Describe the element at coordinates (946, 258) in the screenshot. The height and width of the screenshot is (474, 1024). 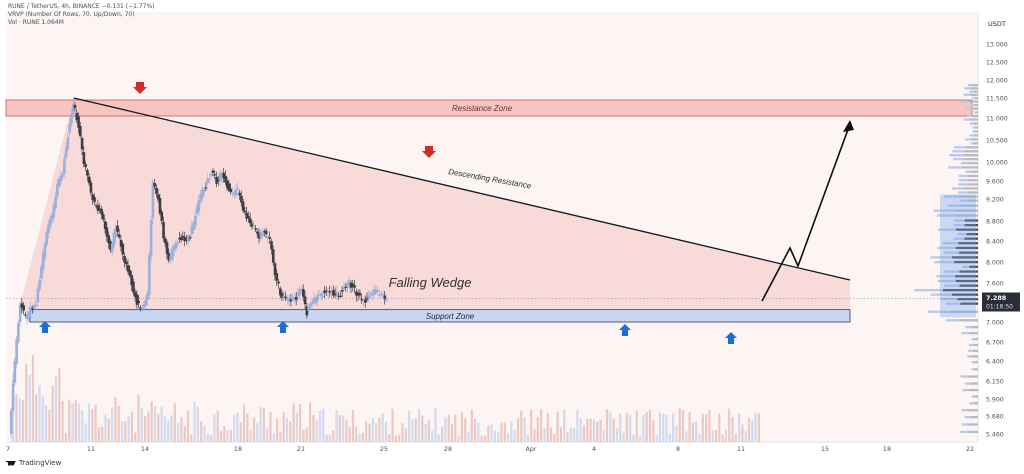
I see `volume-profile` at that location.